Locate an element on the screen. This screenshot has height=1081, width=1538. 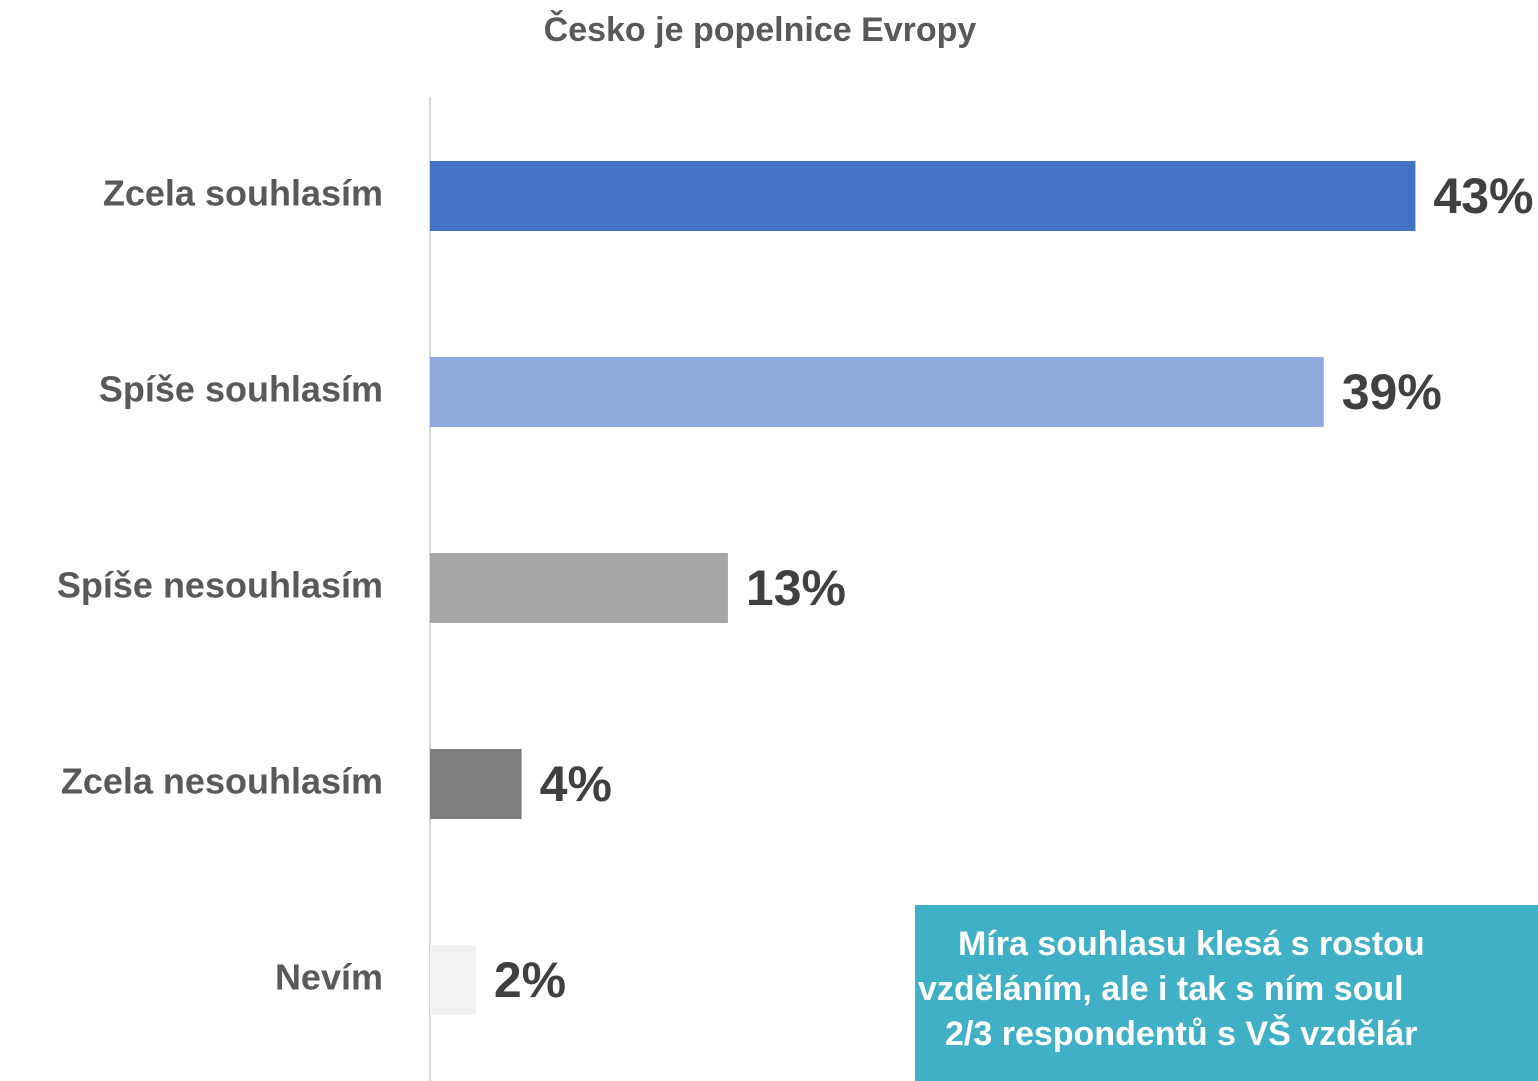
category-label: Spíše nesouhlasím is located at coordinates (220, 585).